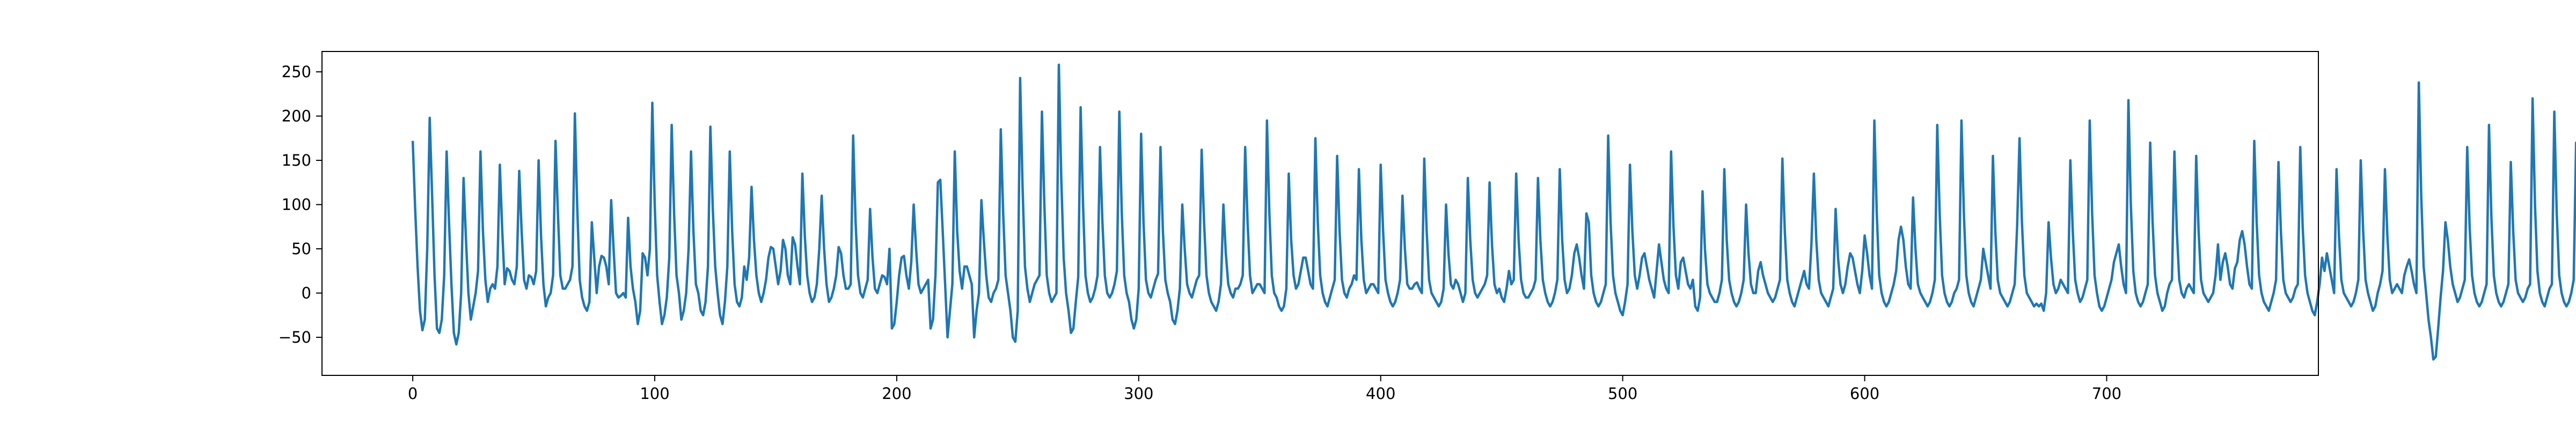  What do you see at coordinates (296, 160) in the screenshot?
I see `y-tick-label: 150` at bounding box center [296, 160].